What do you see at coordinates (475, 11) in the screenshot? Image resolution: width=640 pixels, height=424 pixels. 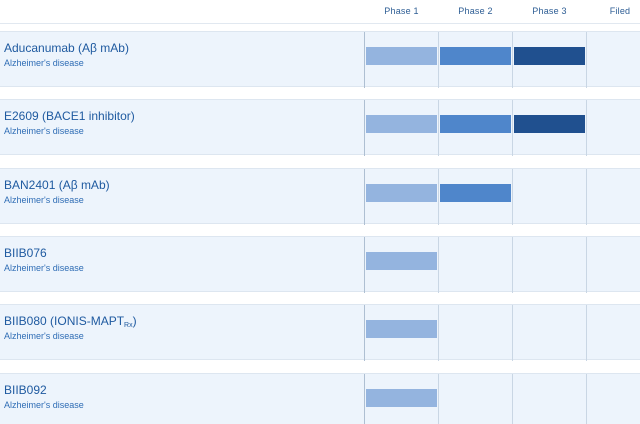 I see `phase-2-header: Phase 2` at bounding box center [475, 11].